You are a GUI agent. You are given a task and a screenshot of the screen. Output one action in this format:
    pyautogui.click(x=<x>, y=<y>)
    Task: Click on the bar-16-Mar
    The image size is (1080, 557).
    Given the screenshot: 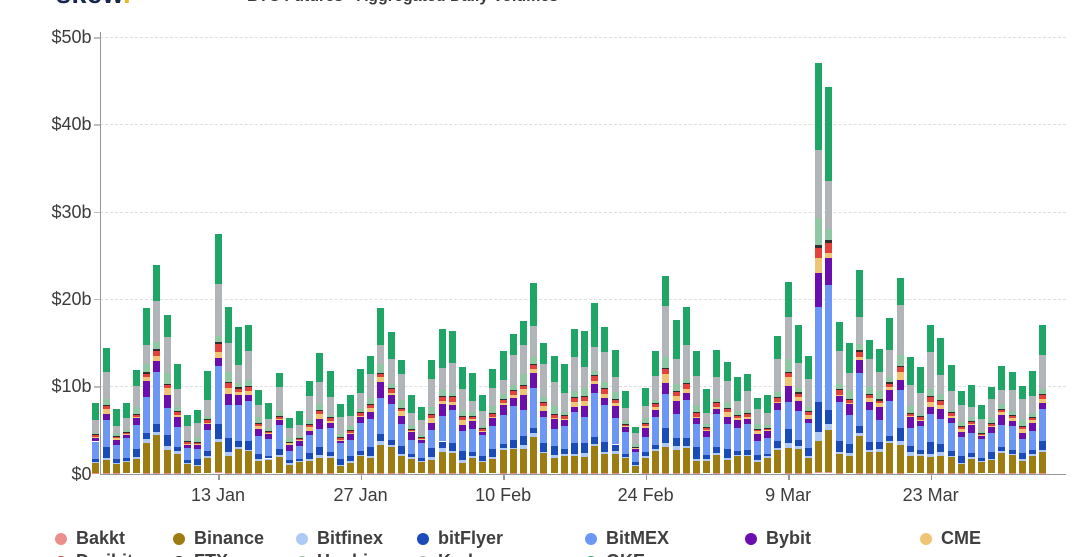 What is the action you would take?
    pyautogui.click(x=859, y=372)
    